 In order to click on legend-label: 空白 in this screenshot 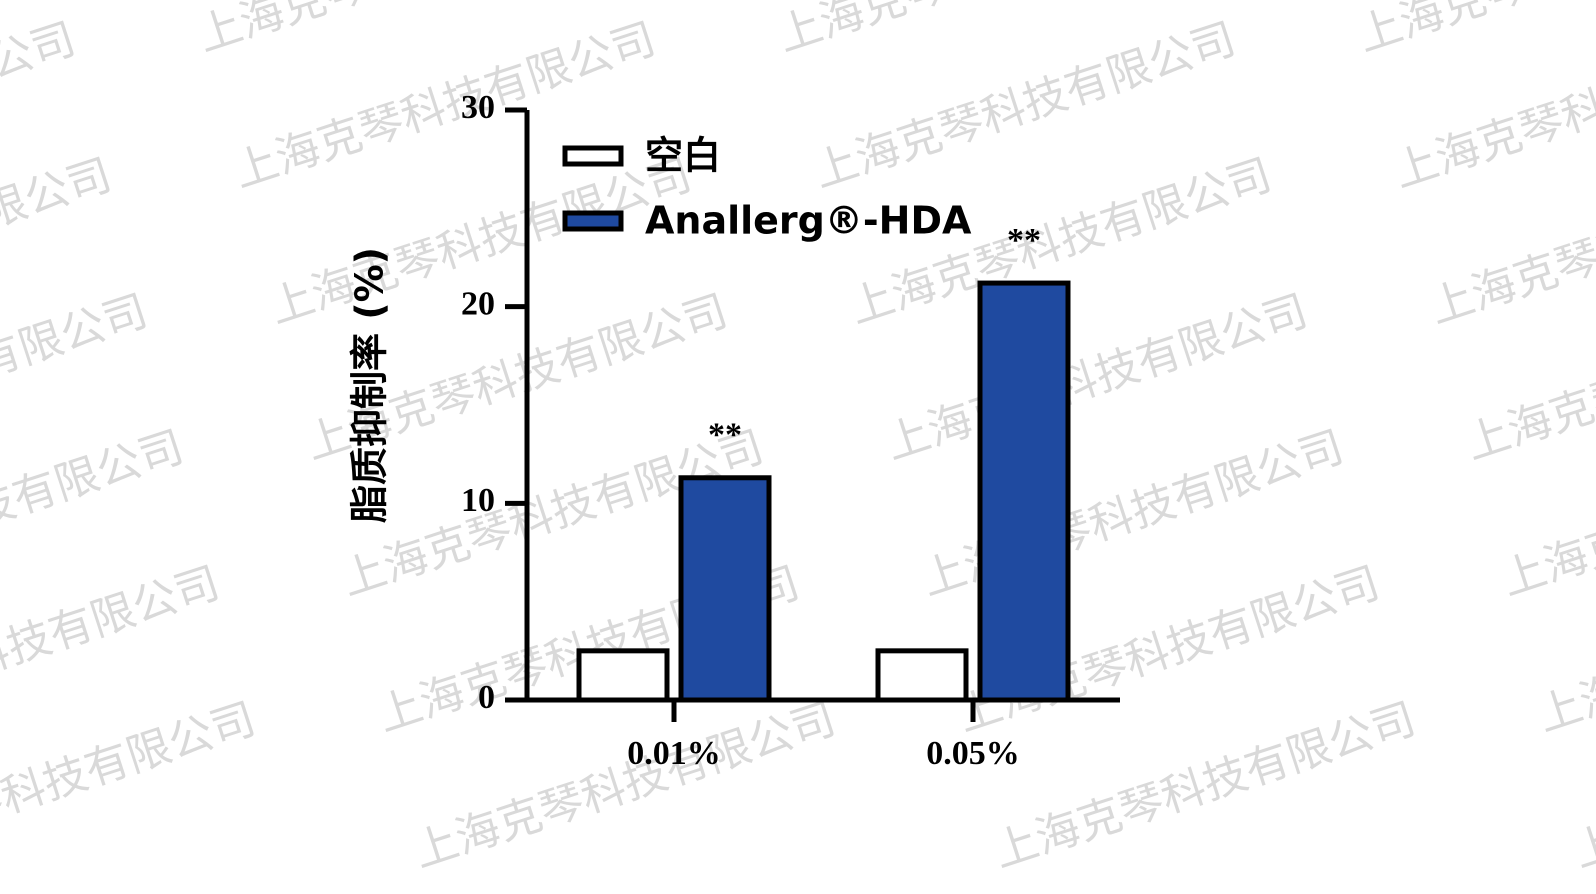, I will do `click(683, 156)`.